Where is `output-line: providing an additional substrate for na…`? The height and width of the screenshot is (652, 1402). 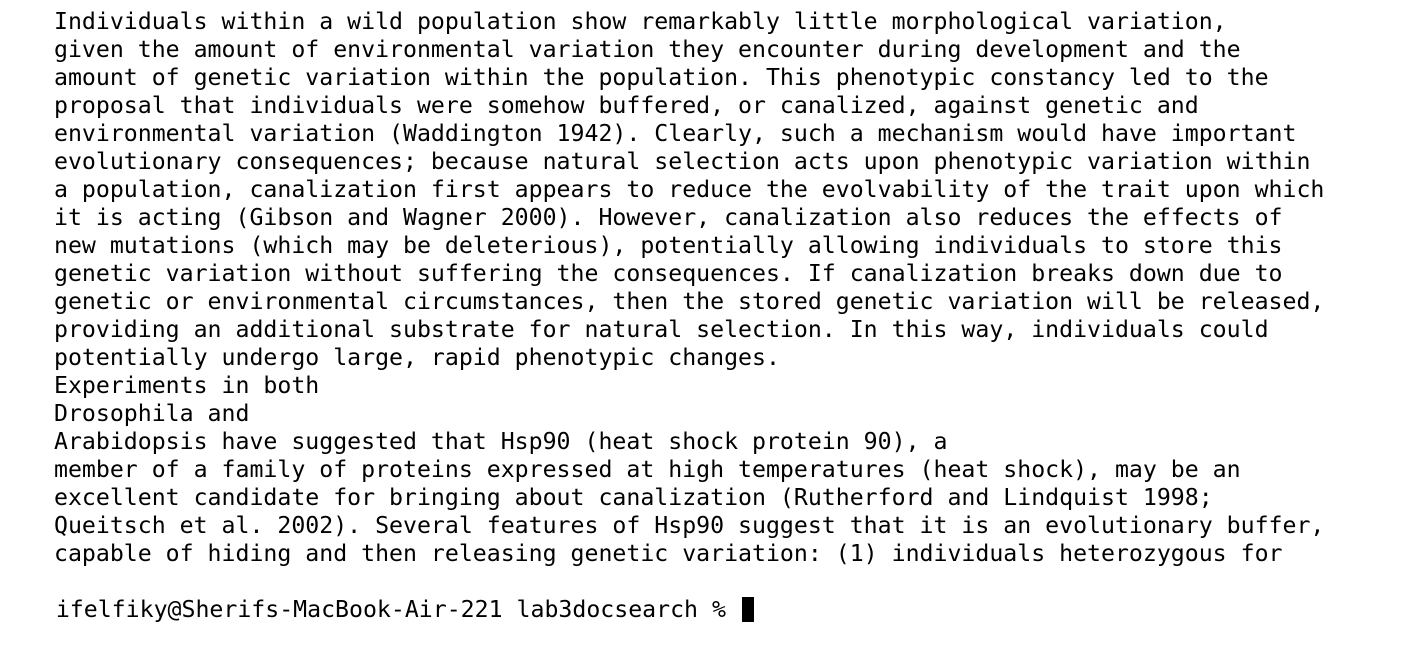 output-line: providing an additional substrate for na… is located at coordinates (661, 329).